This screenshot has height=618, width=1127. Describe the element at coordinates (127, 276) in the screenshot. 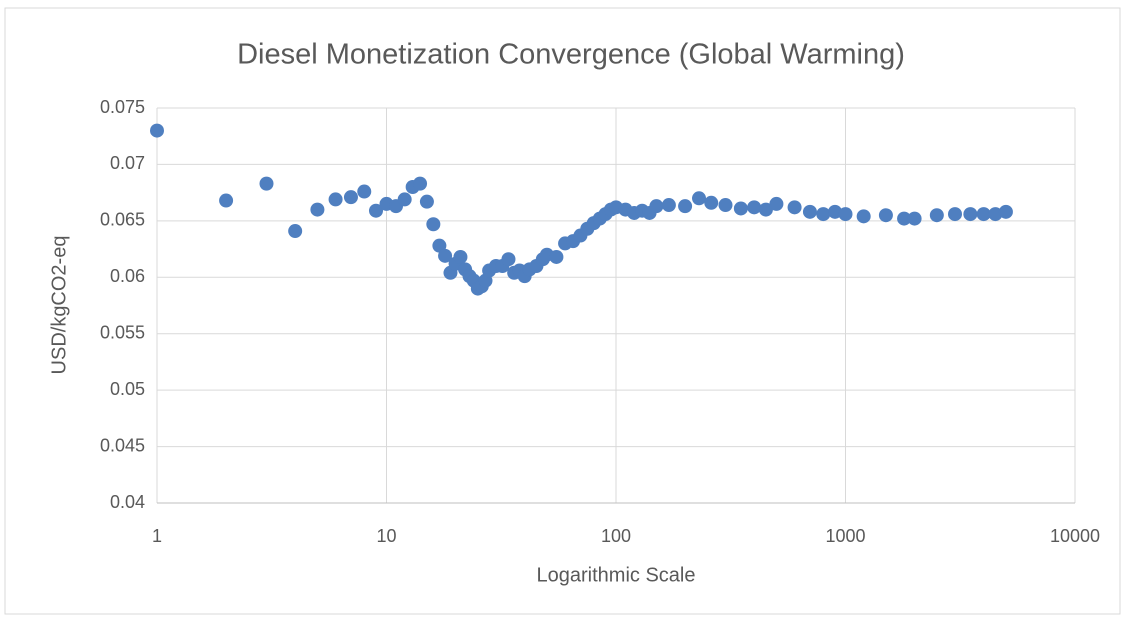

I see `y-tick-label: 0.06` at that location.